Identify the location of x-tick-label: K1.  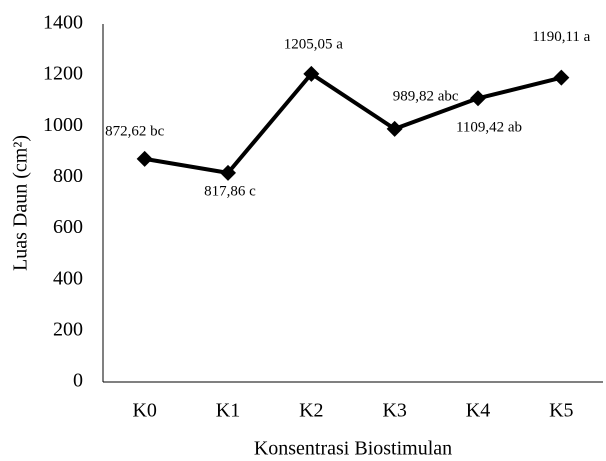
(228, 411).